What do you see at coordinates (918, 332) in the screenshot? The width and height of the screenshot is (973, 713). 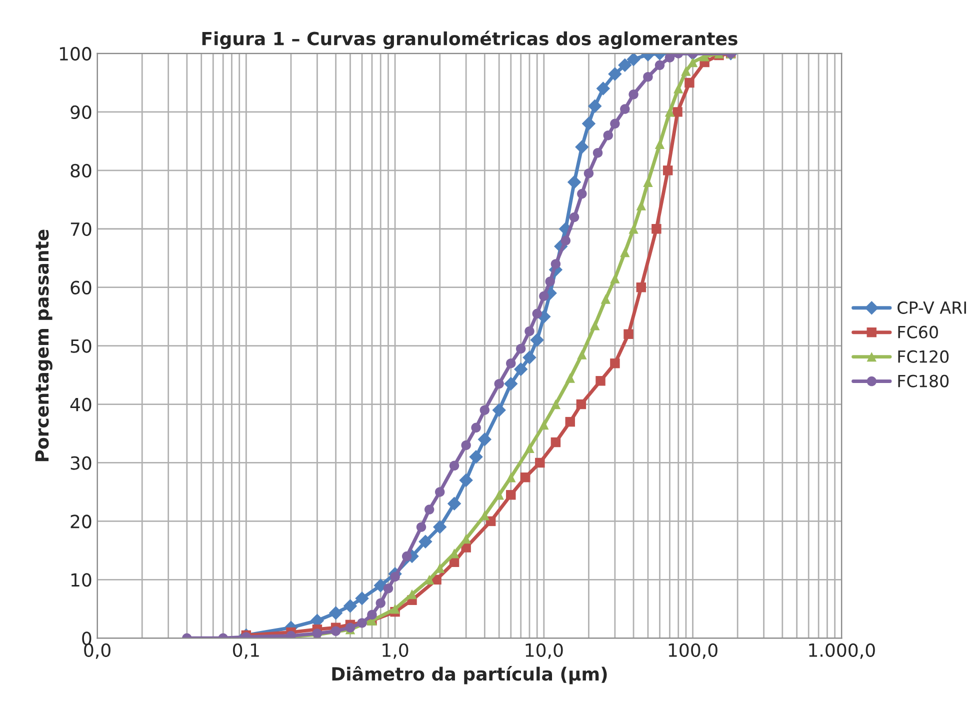 I see `legend-label: FC60` at bounding box center [918, 332].